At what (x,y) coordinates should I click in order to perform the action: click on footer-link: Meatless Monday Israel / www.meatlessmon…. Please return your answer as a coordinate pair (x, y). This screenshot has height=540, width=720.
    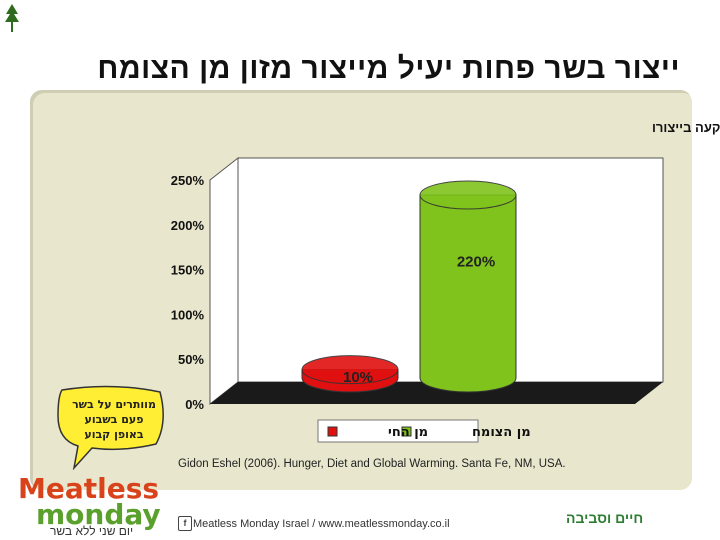
    Looking at the image, I should click on (321, 524).